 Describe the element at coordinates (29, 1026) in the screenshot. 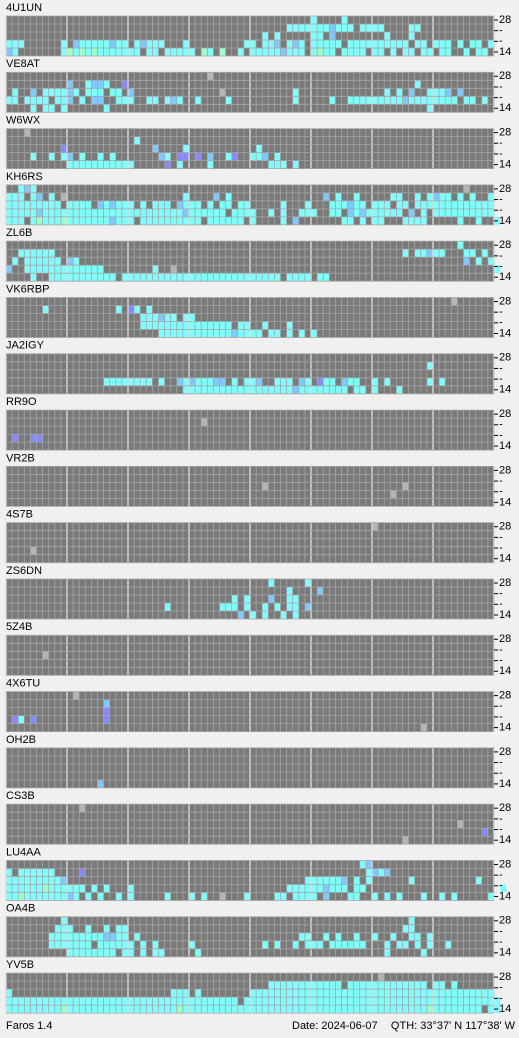

I see `version-label: Faros 1.4` at that location.